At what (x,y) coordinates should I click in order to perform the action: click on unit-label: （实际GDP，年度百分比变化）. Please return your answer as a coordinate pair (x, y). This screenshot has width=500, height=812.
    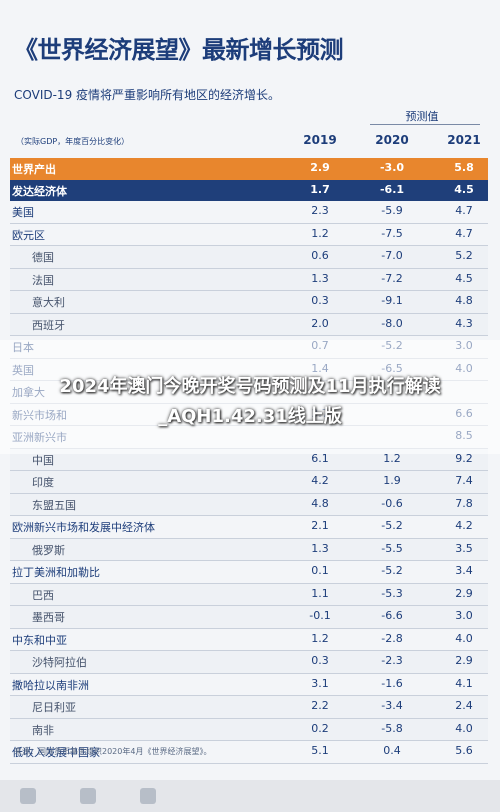
    Looking at the image, I should click on (73, 141).